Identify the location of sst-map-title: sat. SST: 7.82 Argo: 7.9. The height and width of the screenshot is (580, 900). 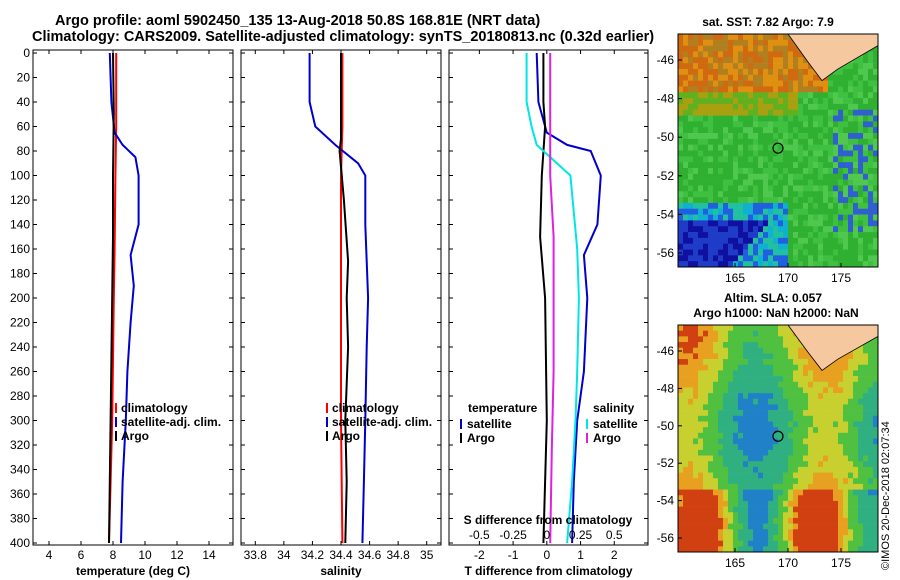
(768, 22).